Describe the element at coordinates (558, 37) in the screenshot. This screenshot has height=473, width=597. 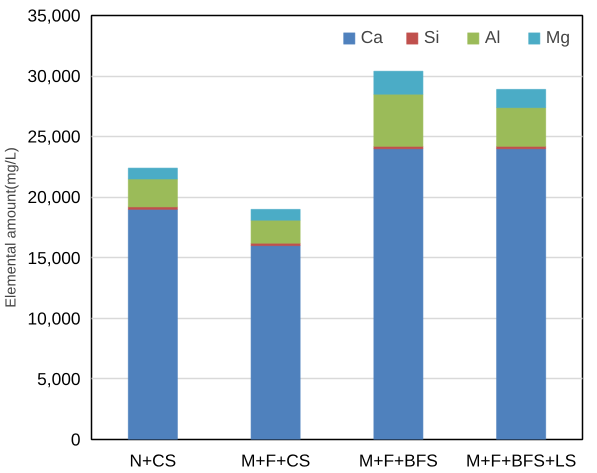
I see `legend-label: Mg` at that location.